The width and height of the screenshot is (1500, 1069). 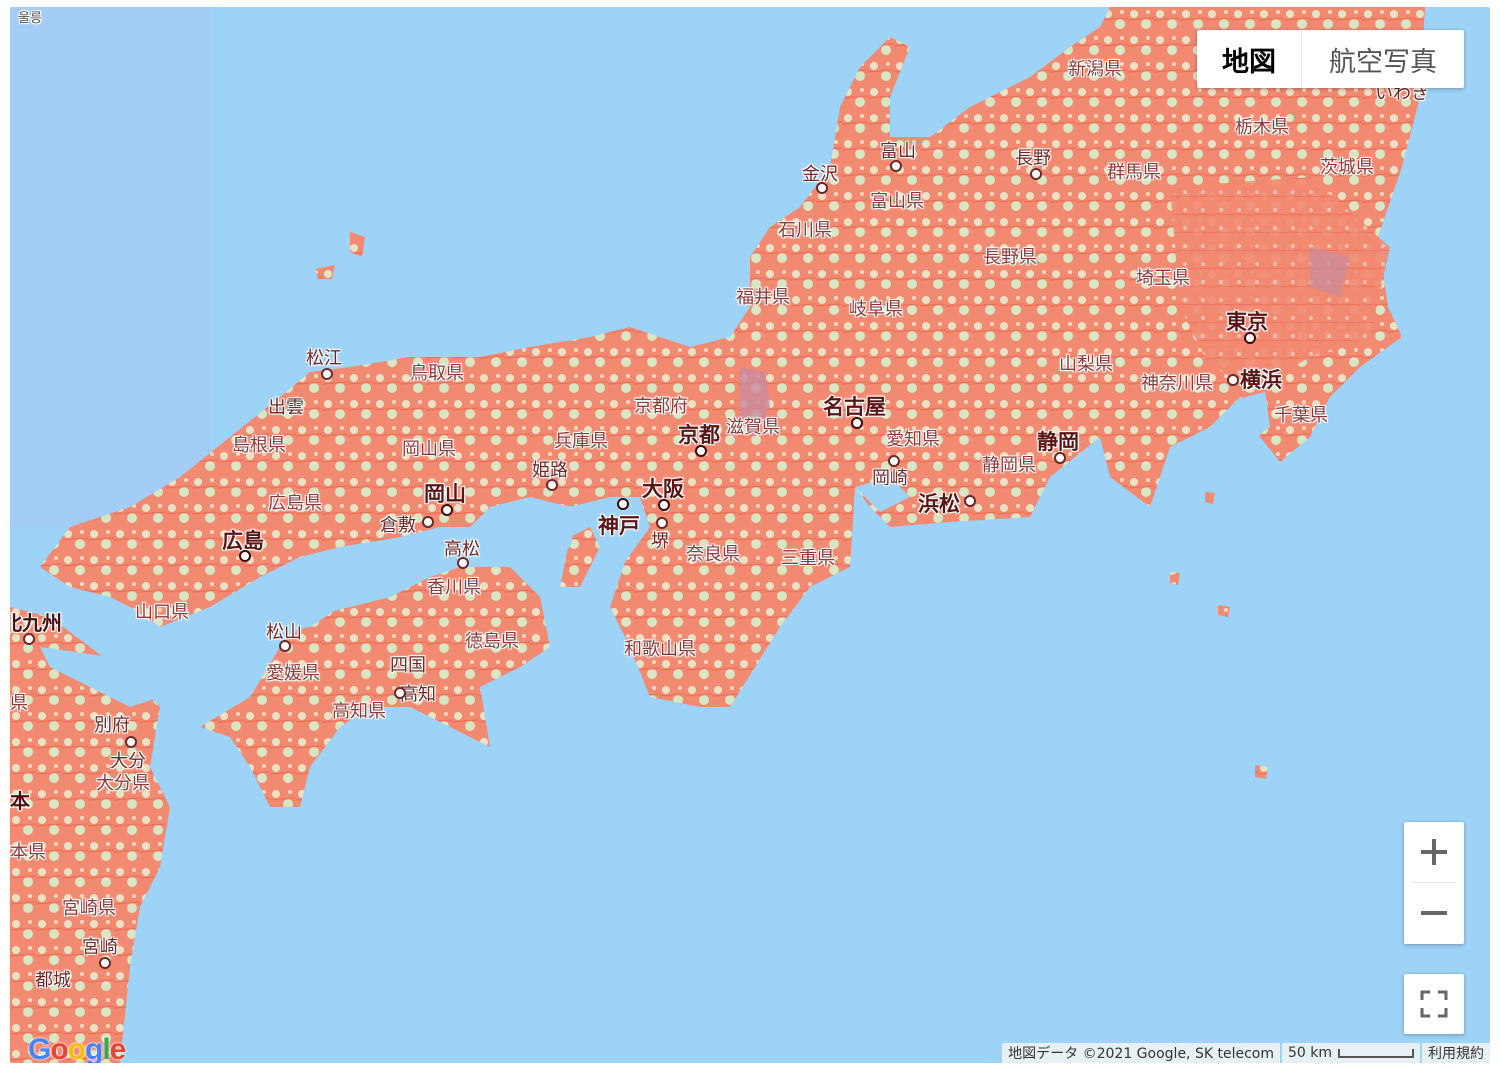 I want to click on label-kumamoto-pref-partial: 本県, so click(x=28, y=852).